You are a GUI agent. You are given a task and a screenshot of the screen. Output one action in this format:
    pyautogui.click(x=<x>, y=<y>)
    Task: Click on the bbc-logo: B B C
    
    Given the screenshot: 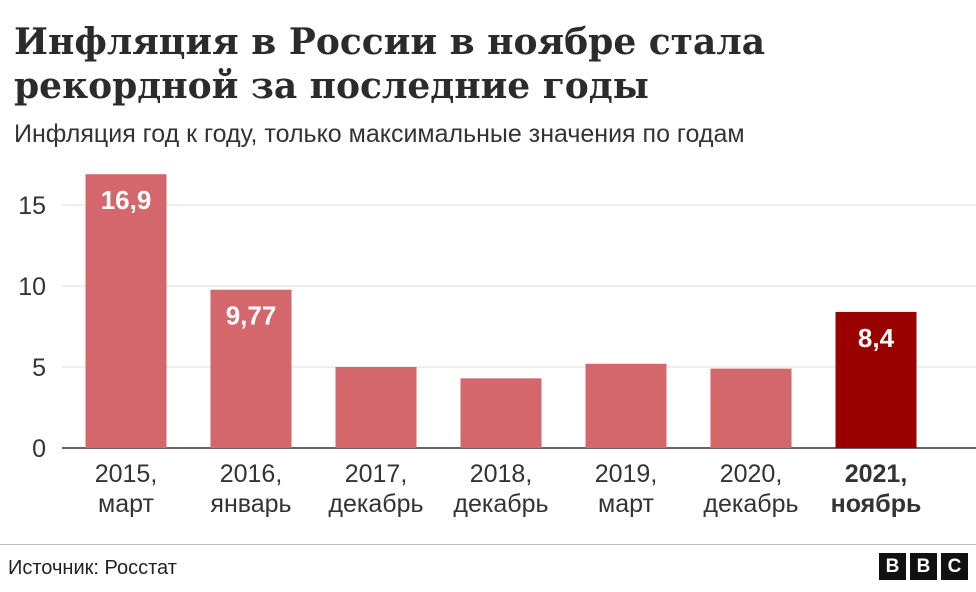 What is the action you would take?
    pyautogui.click(x=923, y=566)
    